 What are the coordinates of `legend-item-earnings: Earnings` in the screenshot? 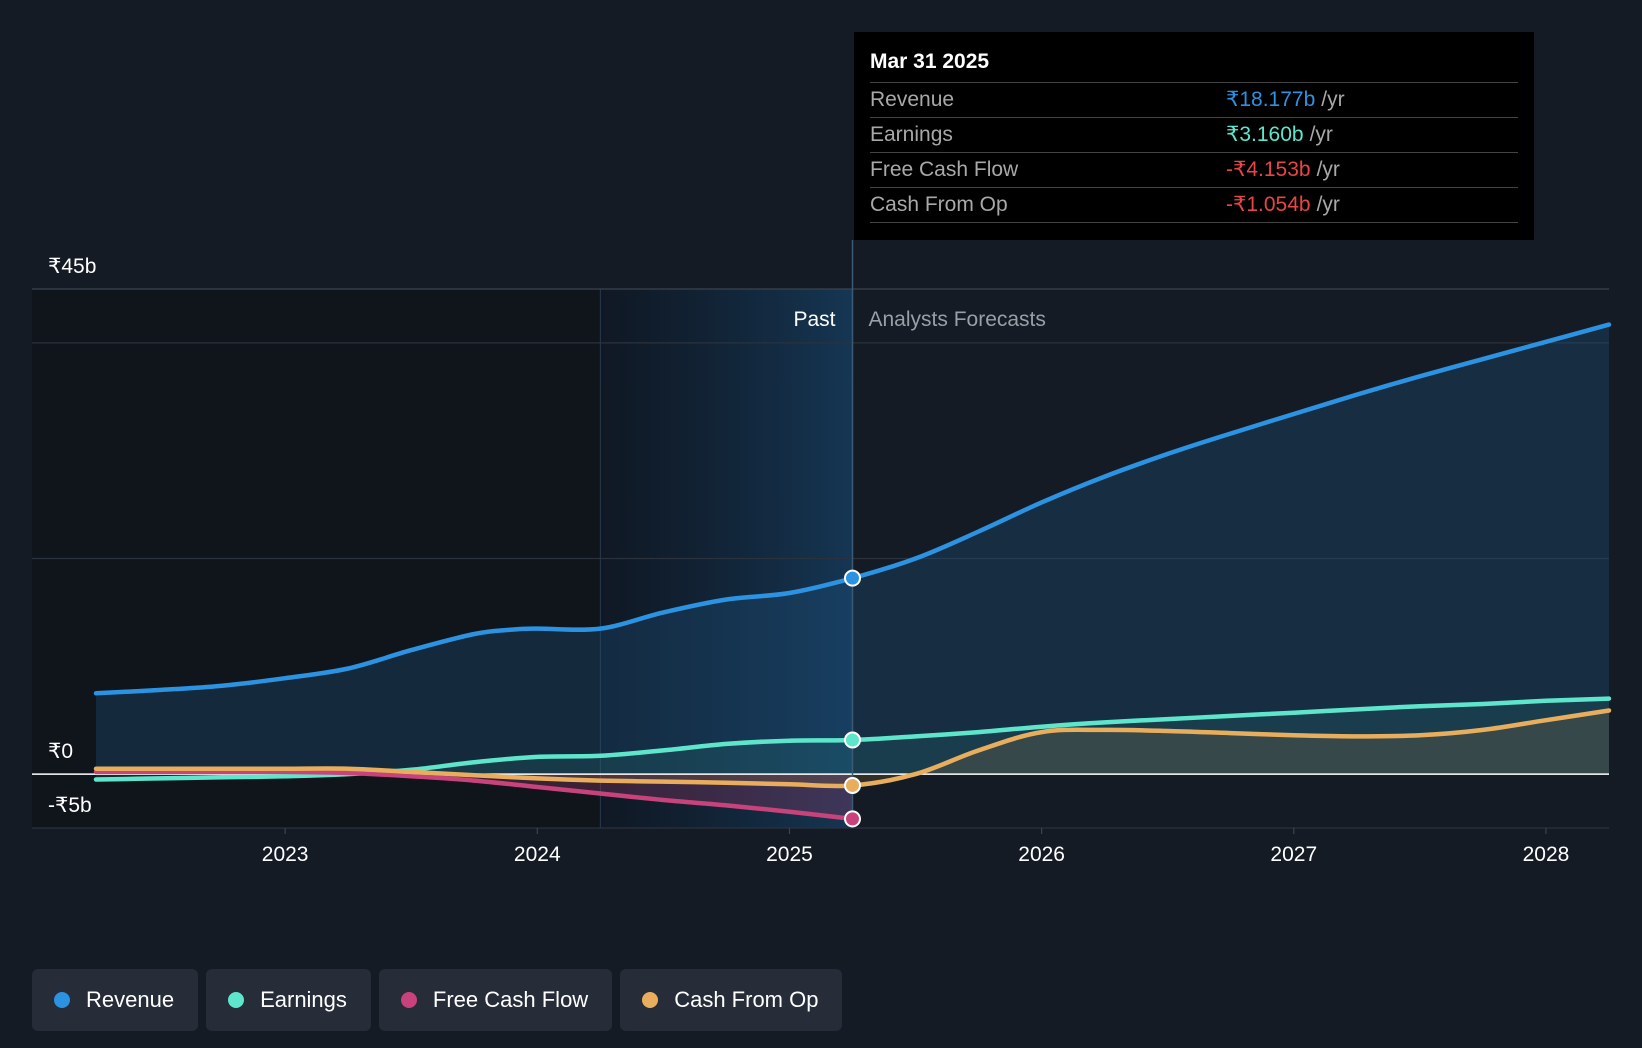 It's located at (288, 1000).